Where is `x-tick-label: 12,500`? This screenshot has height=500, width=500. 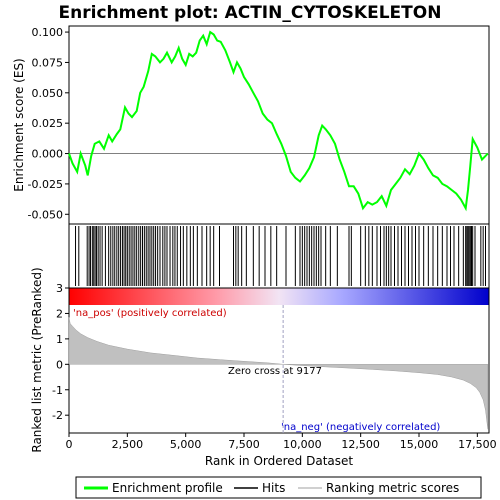
x-tick-label: 12,500 is located at coordinates (360, 444).